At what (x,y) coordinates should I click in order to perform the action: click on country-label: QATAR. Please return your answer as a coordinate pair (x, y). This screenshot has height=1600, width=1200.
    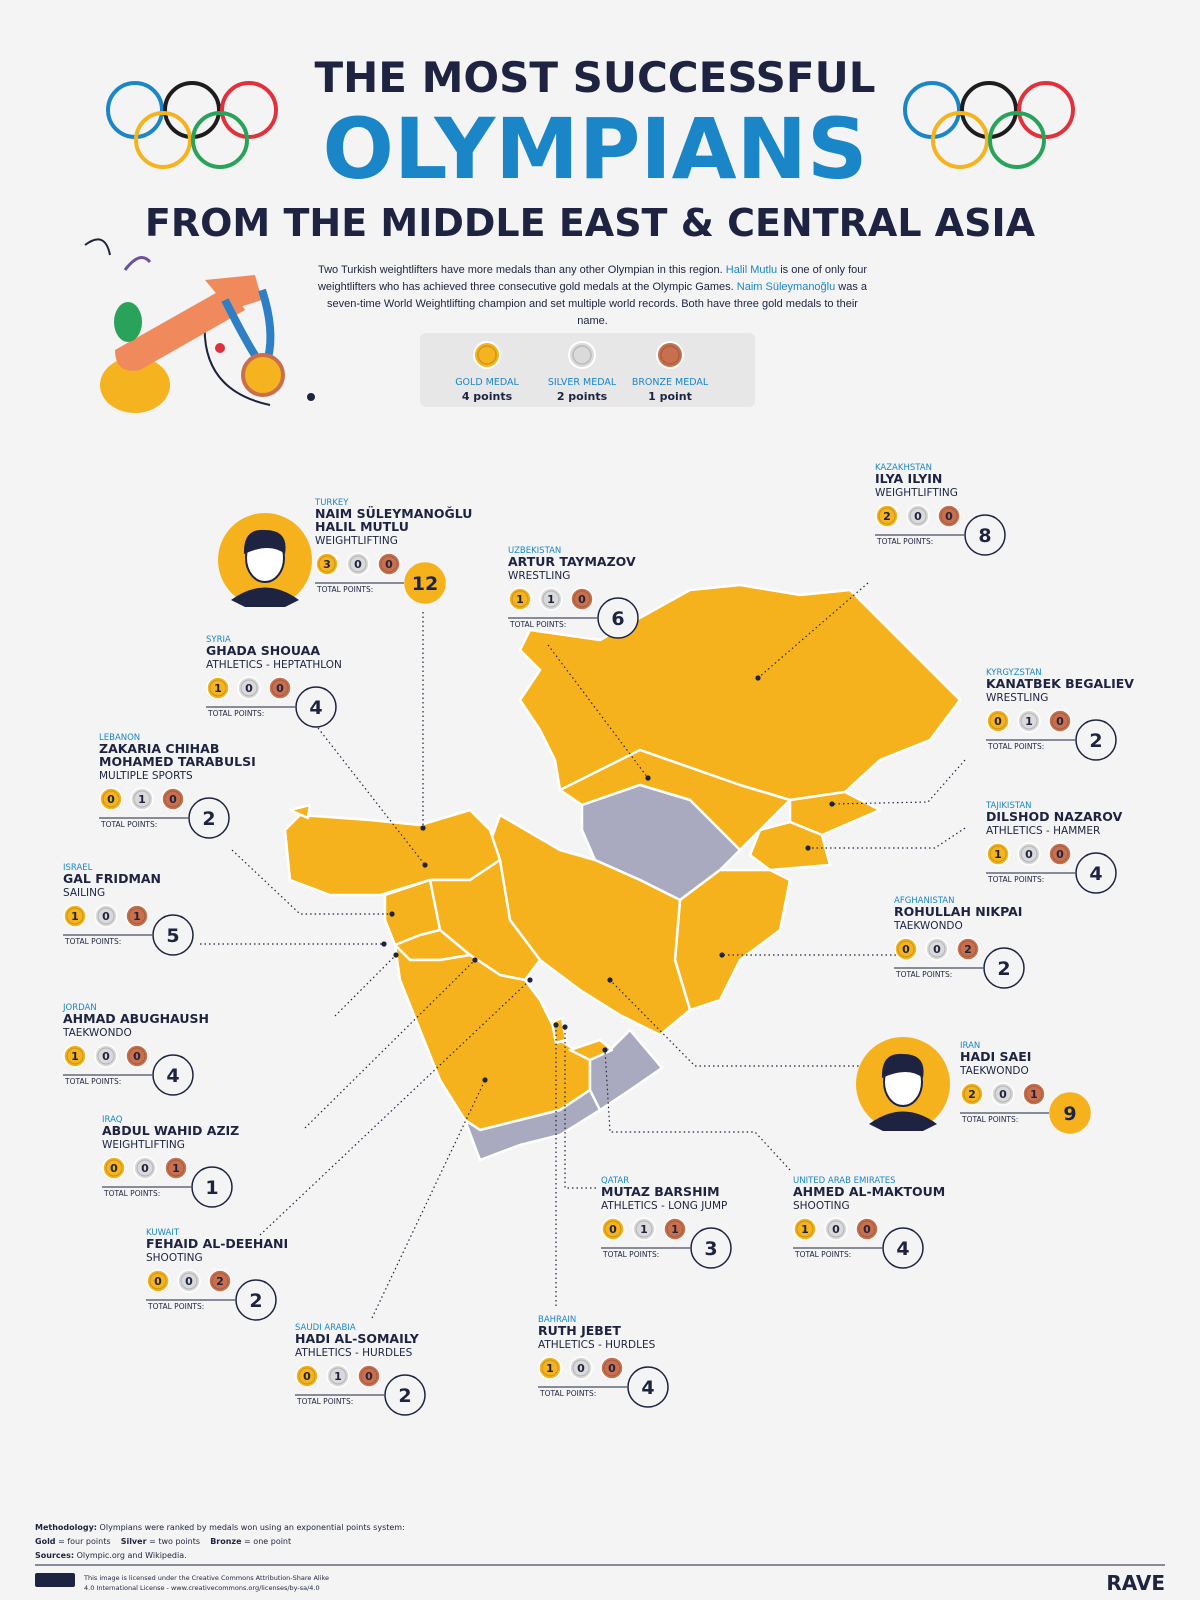
    Looking at the image, I should click on (615, 1181).